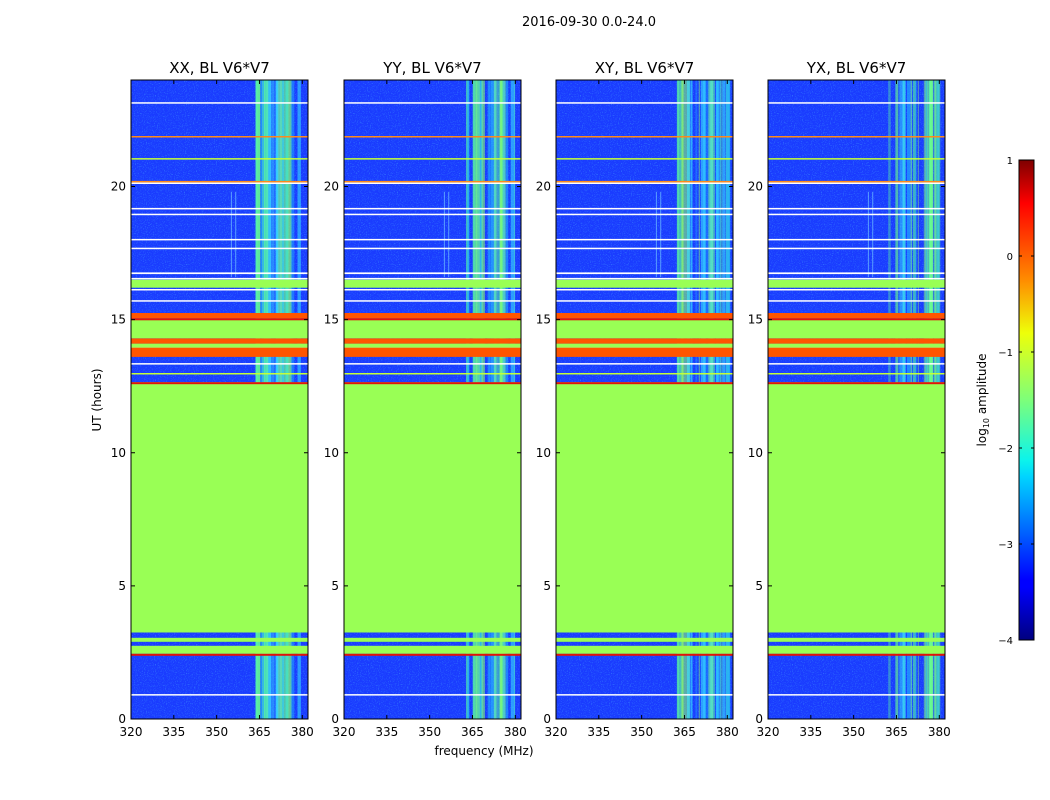 This screenshot has width=1050, height=800. Describe the element at coordinates (1026, 400) in the screenshot. I see `colorbar-gradient` at that location.